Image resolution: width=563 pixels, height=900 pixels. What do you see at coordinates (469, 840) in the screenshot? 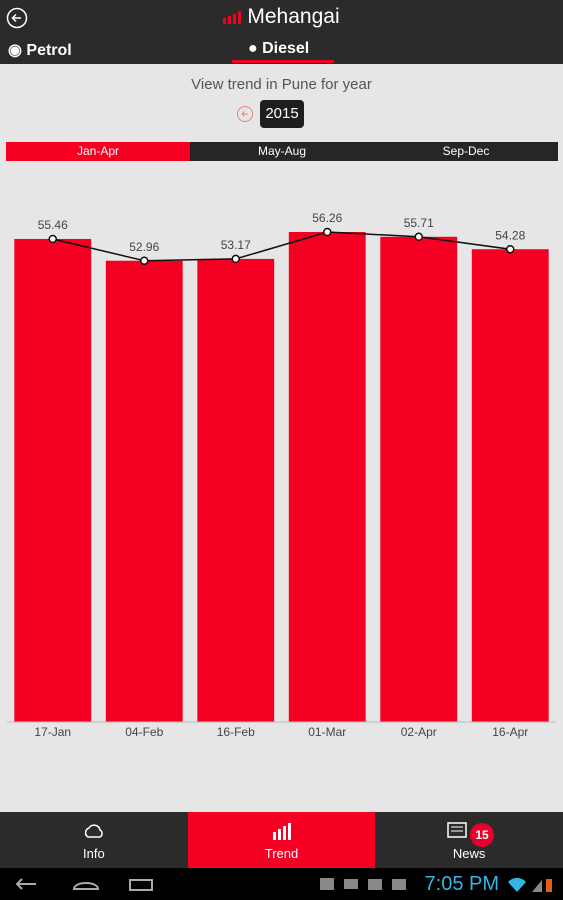
I see `nav-news: News` at bounding box center [469, 840].